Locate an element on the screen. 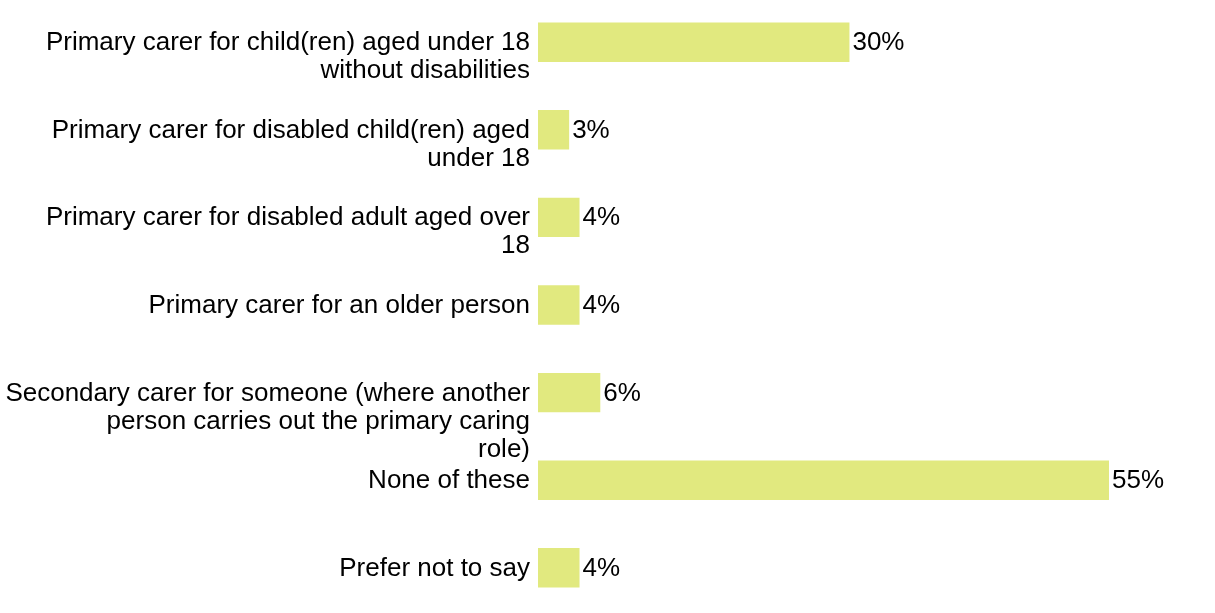 The width and height of the screenshot is (1215, 613). y-tick-label: Prefer not to say is located at coordinates (434, 566).